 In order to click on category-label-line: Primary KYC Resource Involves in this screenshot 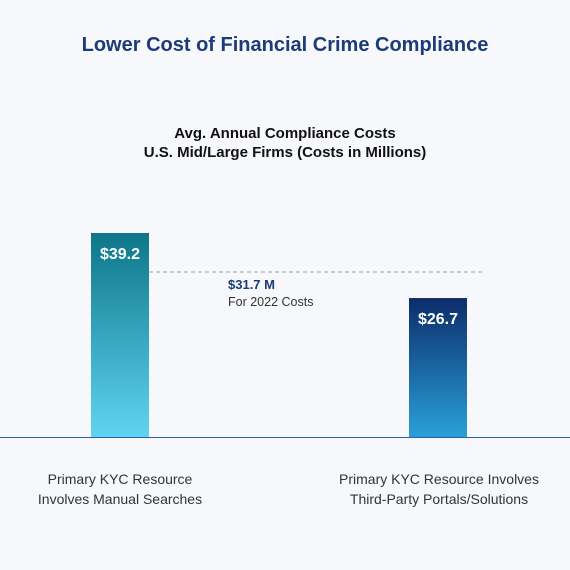, I will do `click(439, 479)`.